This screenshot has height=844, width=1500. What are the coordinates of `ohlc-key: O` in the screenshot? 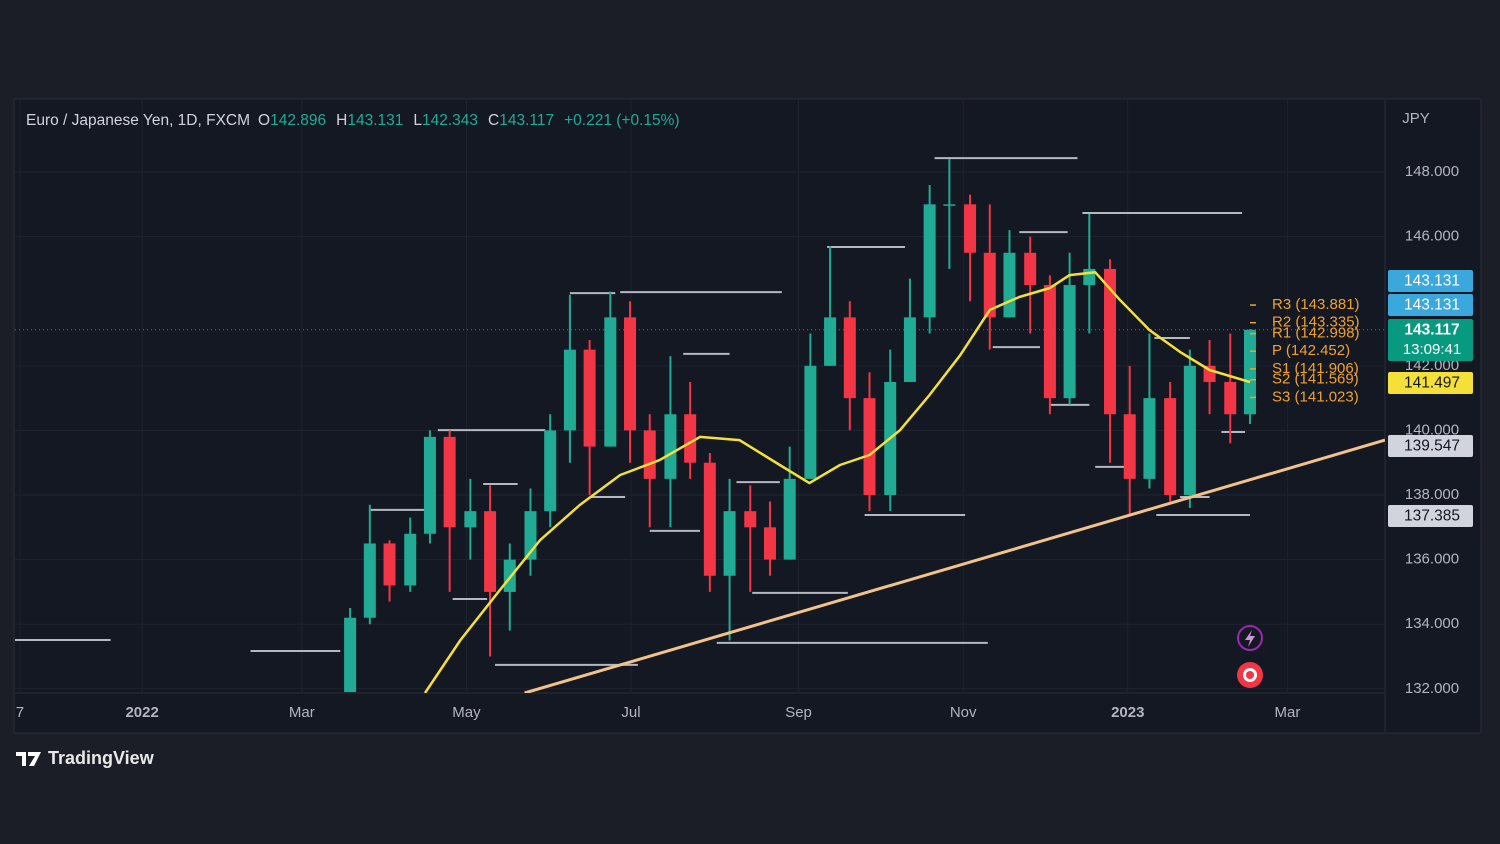 It's located at (264, 120).